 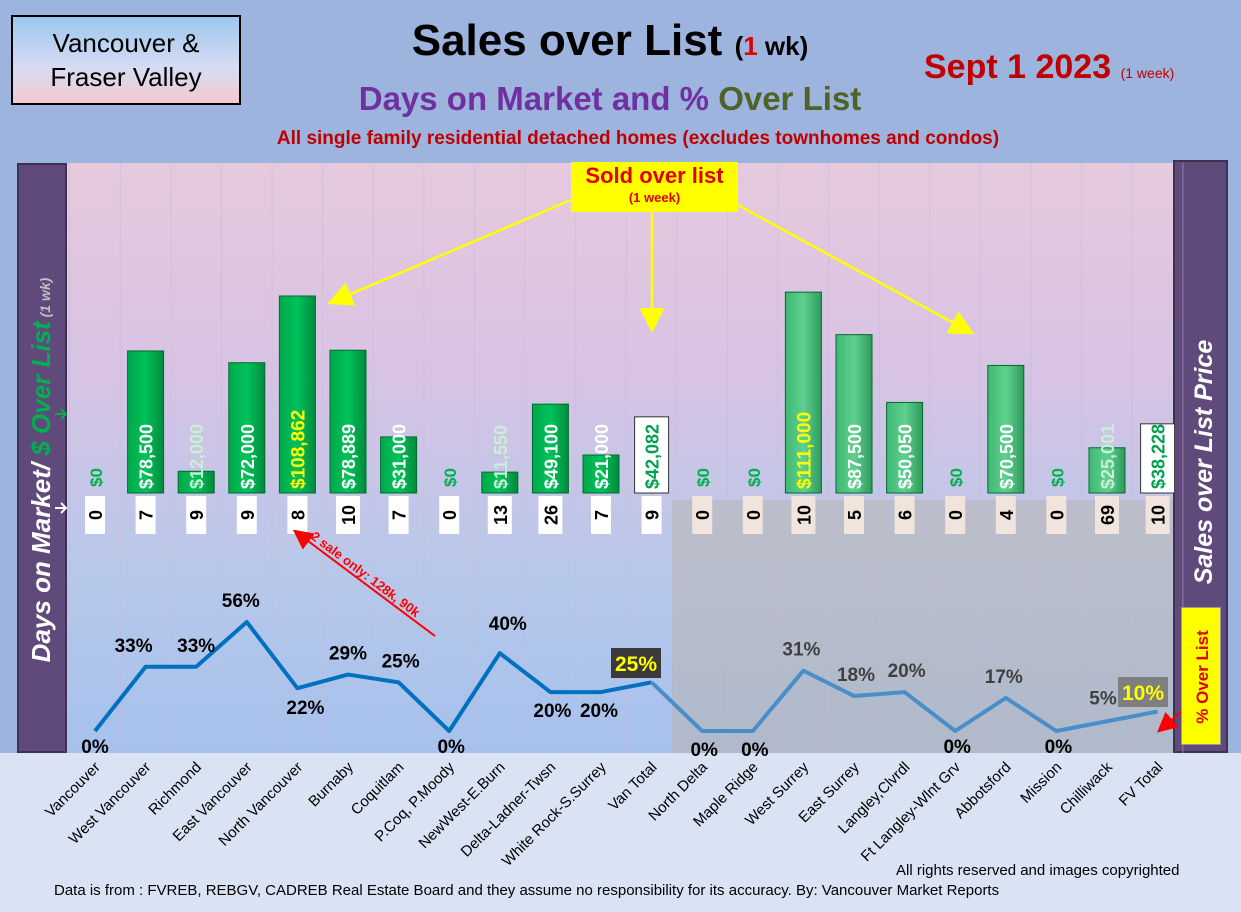 I want to click on bar-value-label: $25,001, so click(x=1108, y=456).